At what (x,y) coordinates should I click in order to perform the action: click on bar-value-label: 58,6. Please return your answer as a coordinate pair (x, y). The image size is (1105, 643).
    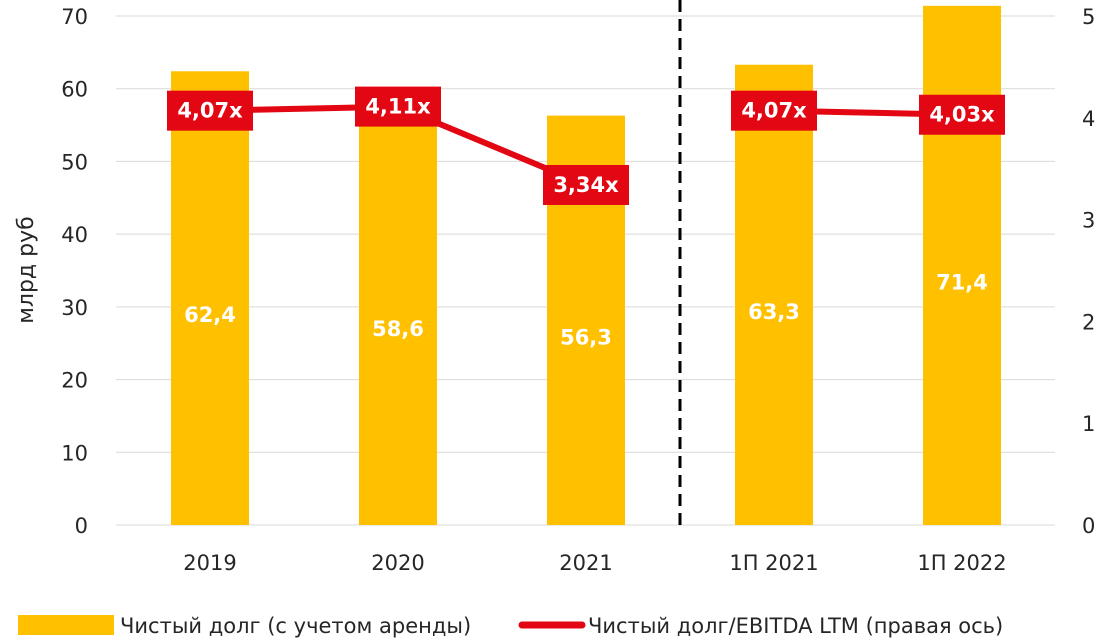
    Looking at the image, I should click on (398, 329).